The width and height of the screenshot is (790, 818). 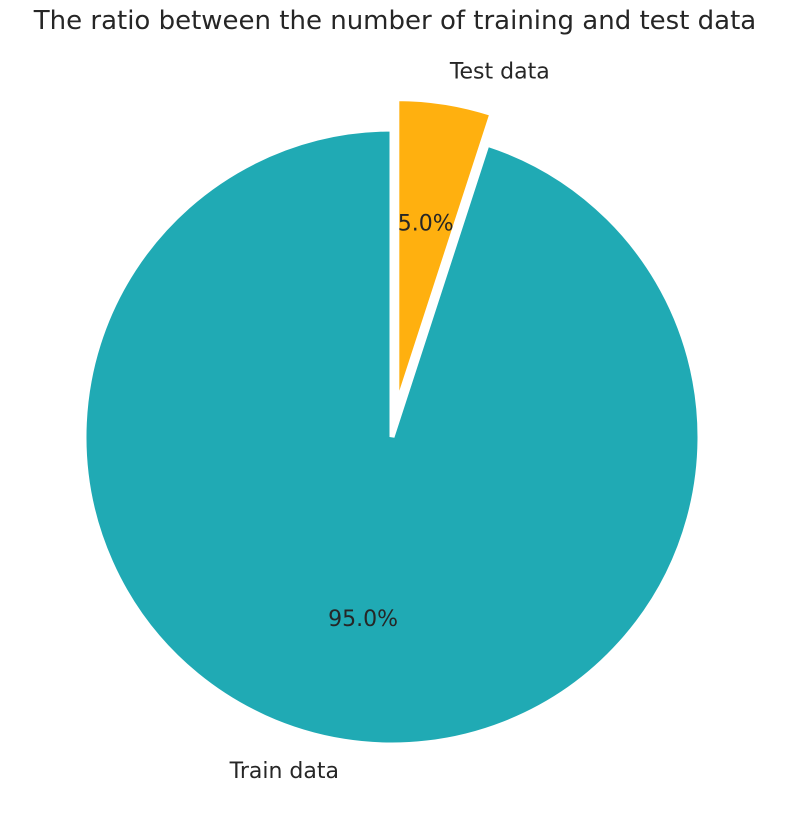 What do you see at coordinates (499, 71) in the screenshot?
I see `slice-label-test-data: Test data` at bounding box center [499, 71].